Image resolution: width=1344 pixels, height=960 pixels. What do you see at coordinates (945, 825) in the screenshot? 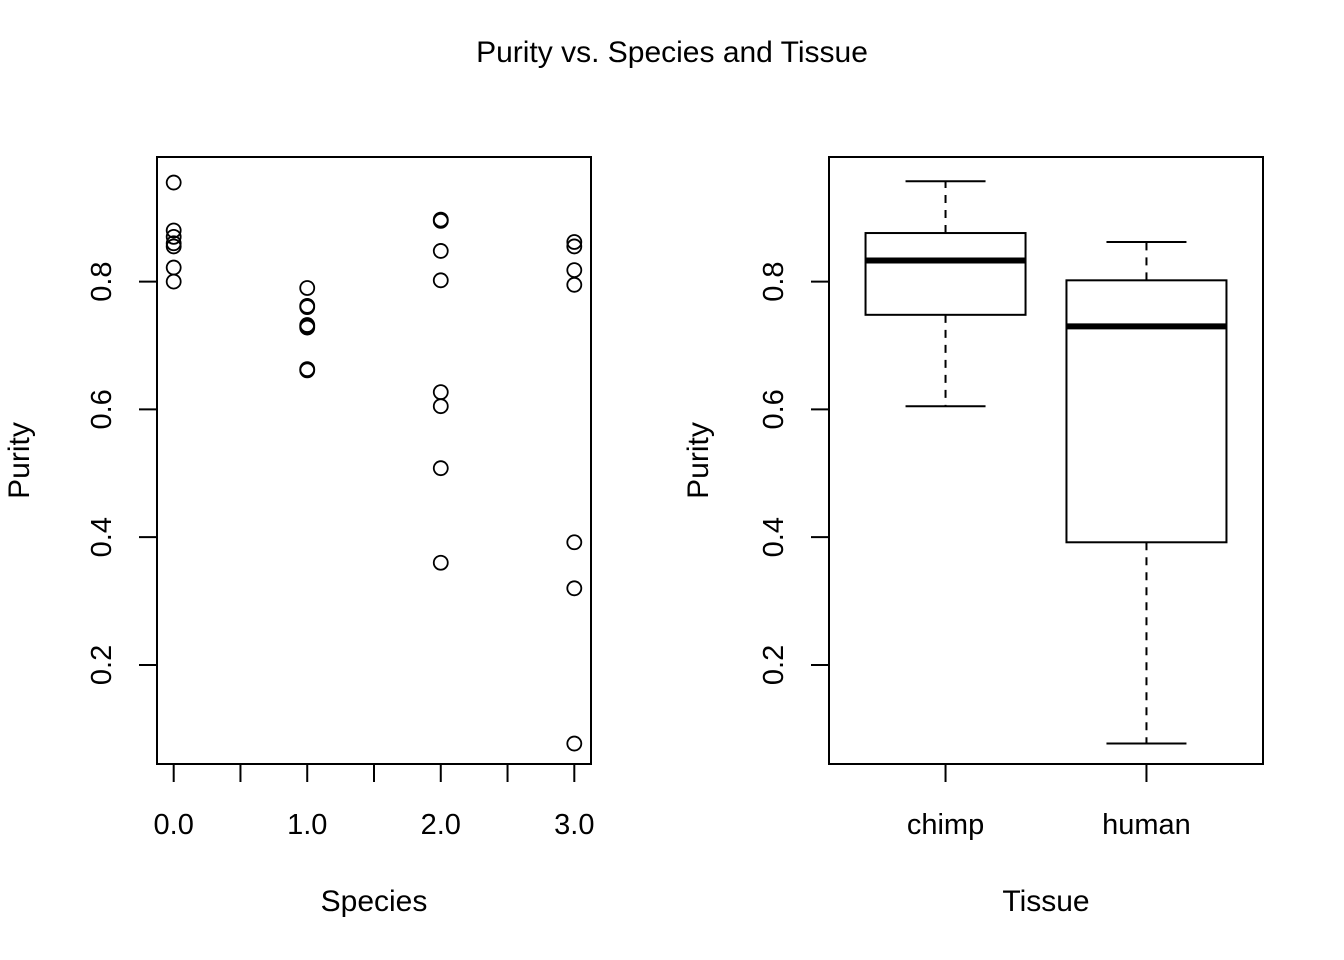
I see `boxplot-x-tick-label-chimp: chimp` at bounding box center [945, 825].